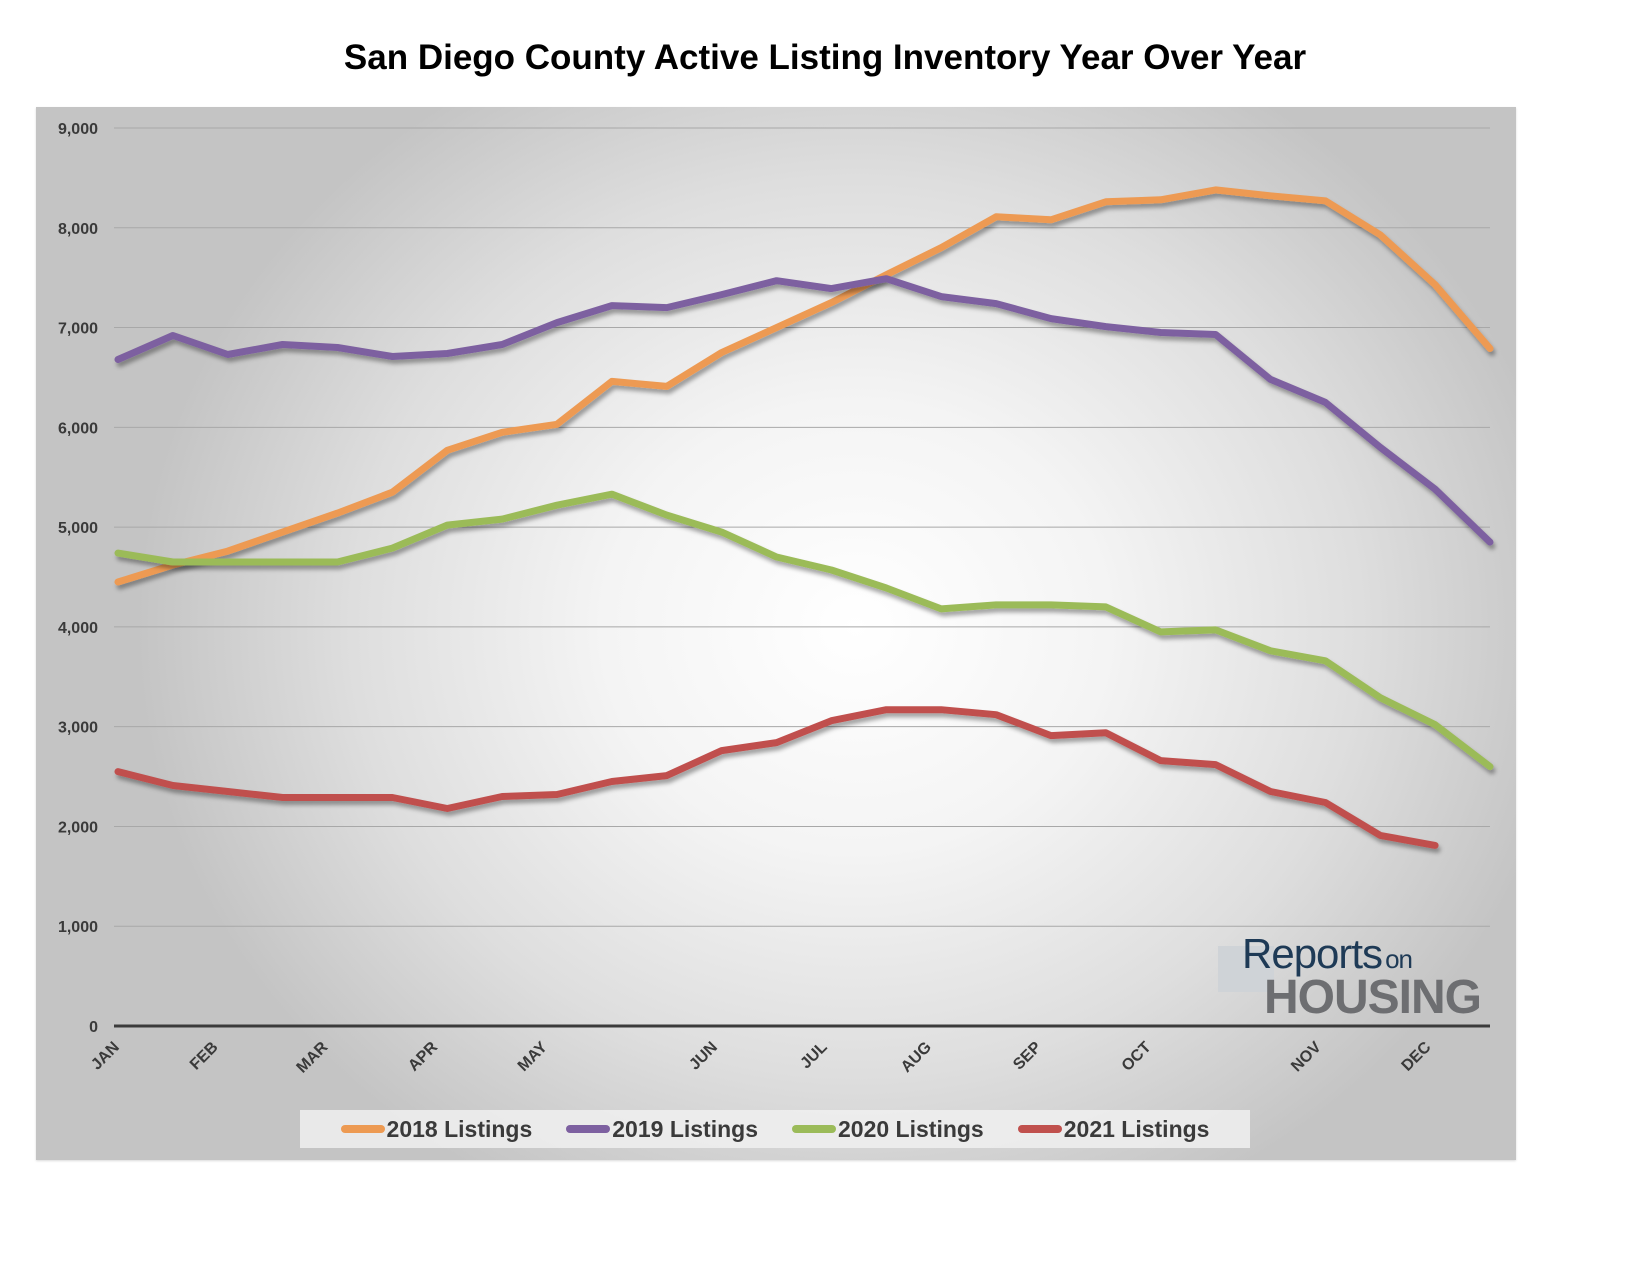 This screenshot has width=1650, height=1275. What do you see at coordinates (78, 428) in the screenshot?
I see `y-tick-label: 6,000` at bounding box center [78, 428].